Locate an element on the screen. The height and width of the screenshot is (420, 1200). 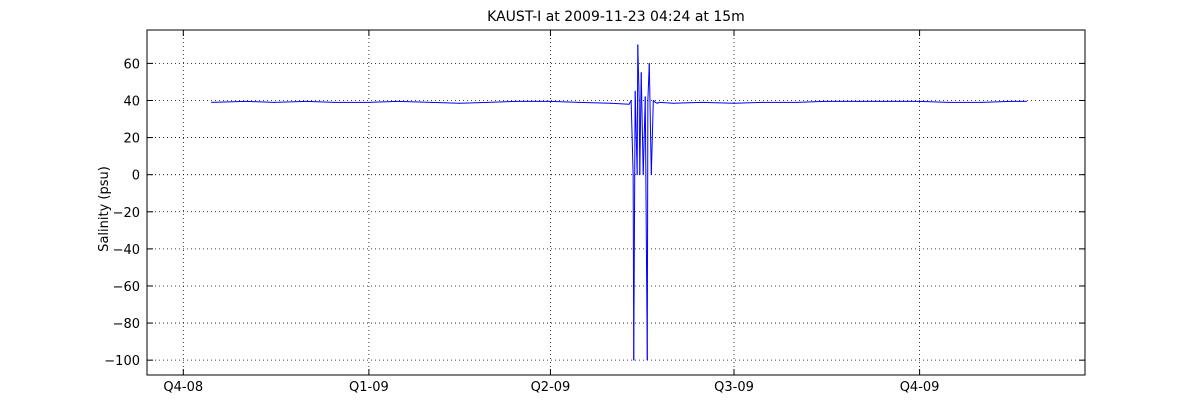
y-tick-label: −40 is located at coordinates (126, 250).